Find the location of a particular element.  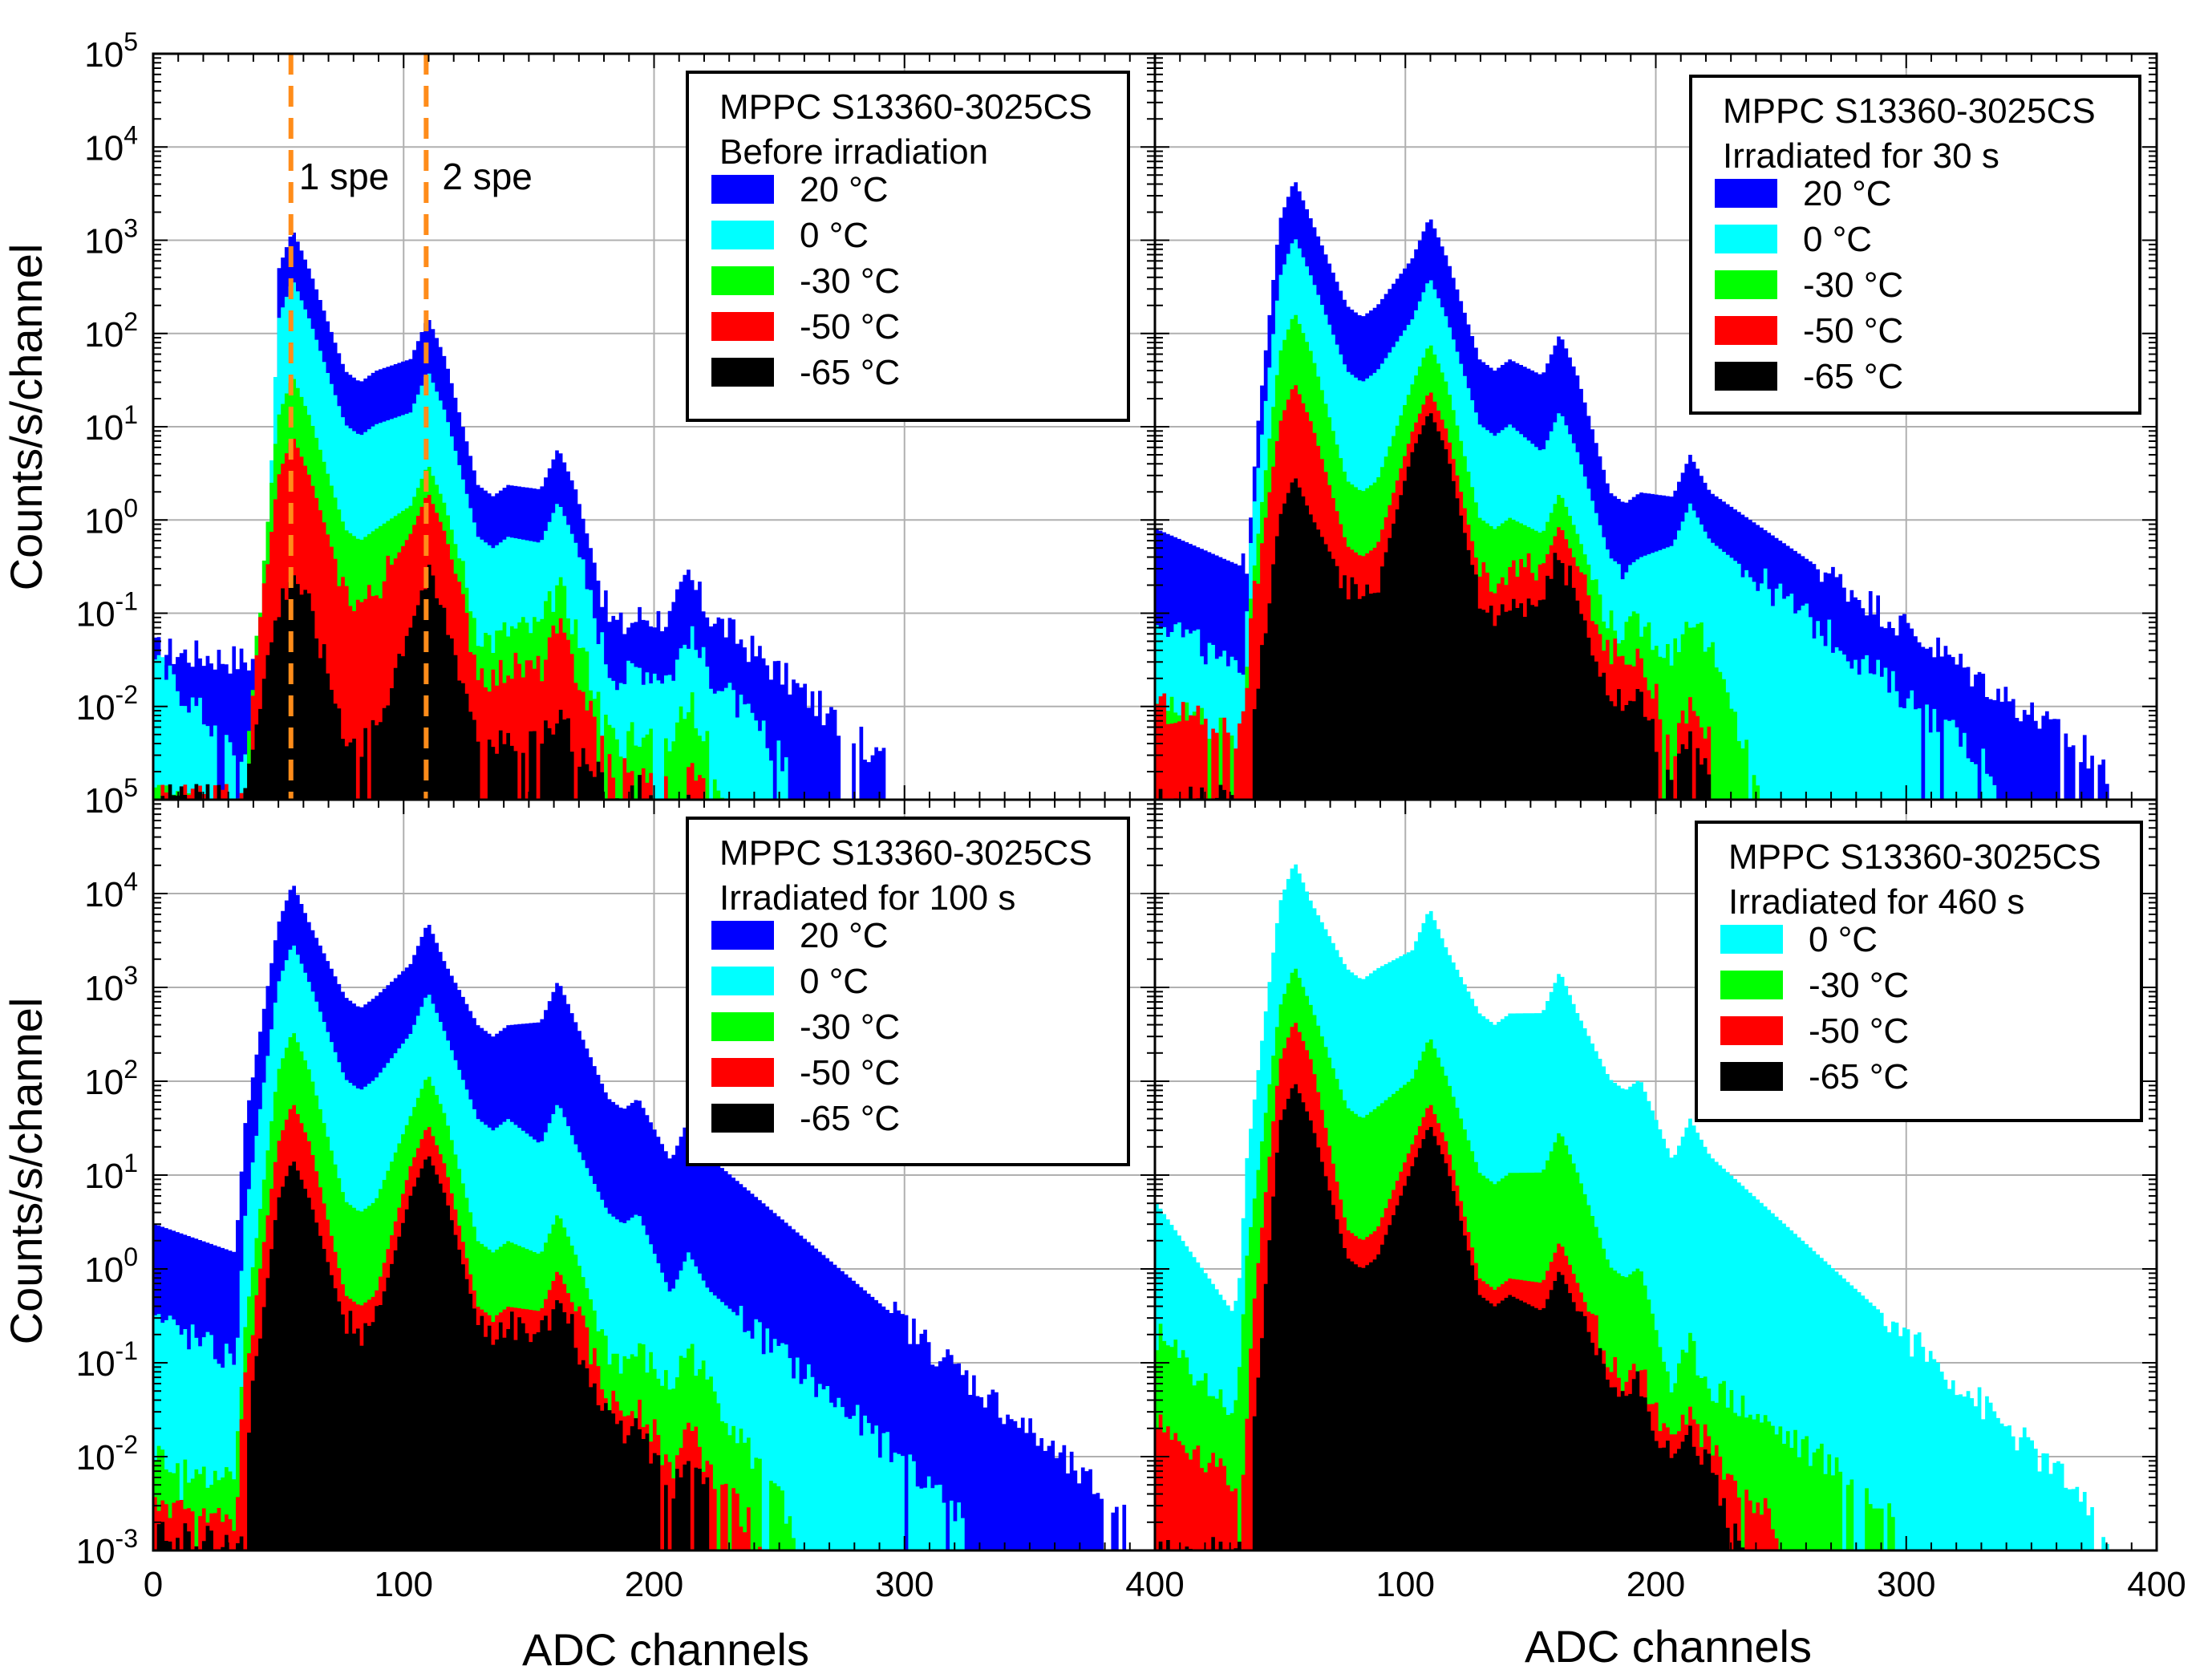

y-tick-exp: -3 is located at coordinates (126, 1538).